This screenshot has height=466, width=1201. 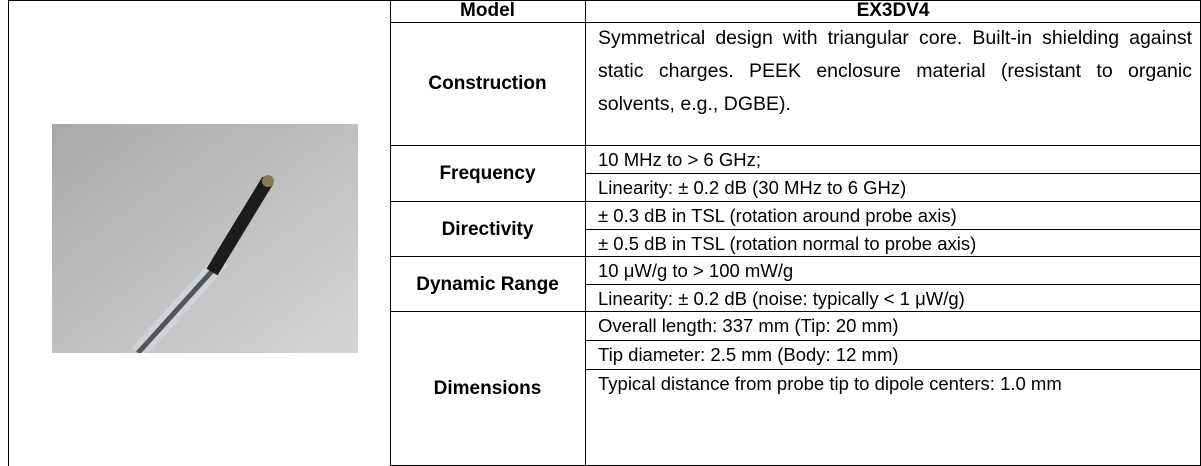 What do you see at coordinates (893, 354) in the screenshot?
I see `value-line: Tip diameter: 2.5 mm (Body: 12 mm)` at bounding box center [893, 354].